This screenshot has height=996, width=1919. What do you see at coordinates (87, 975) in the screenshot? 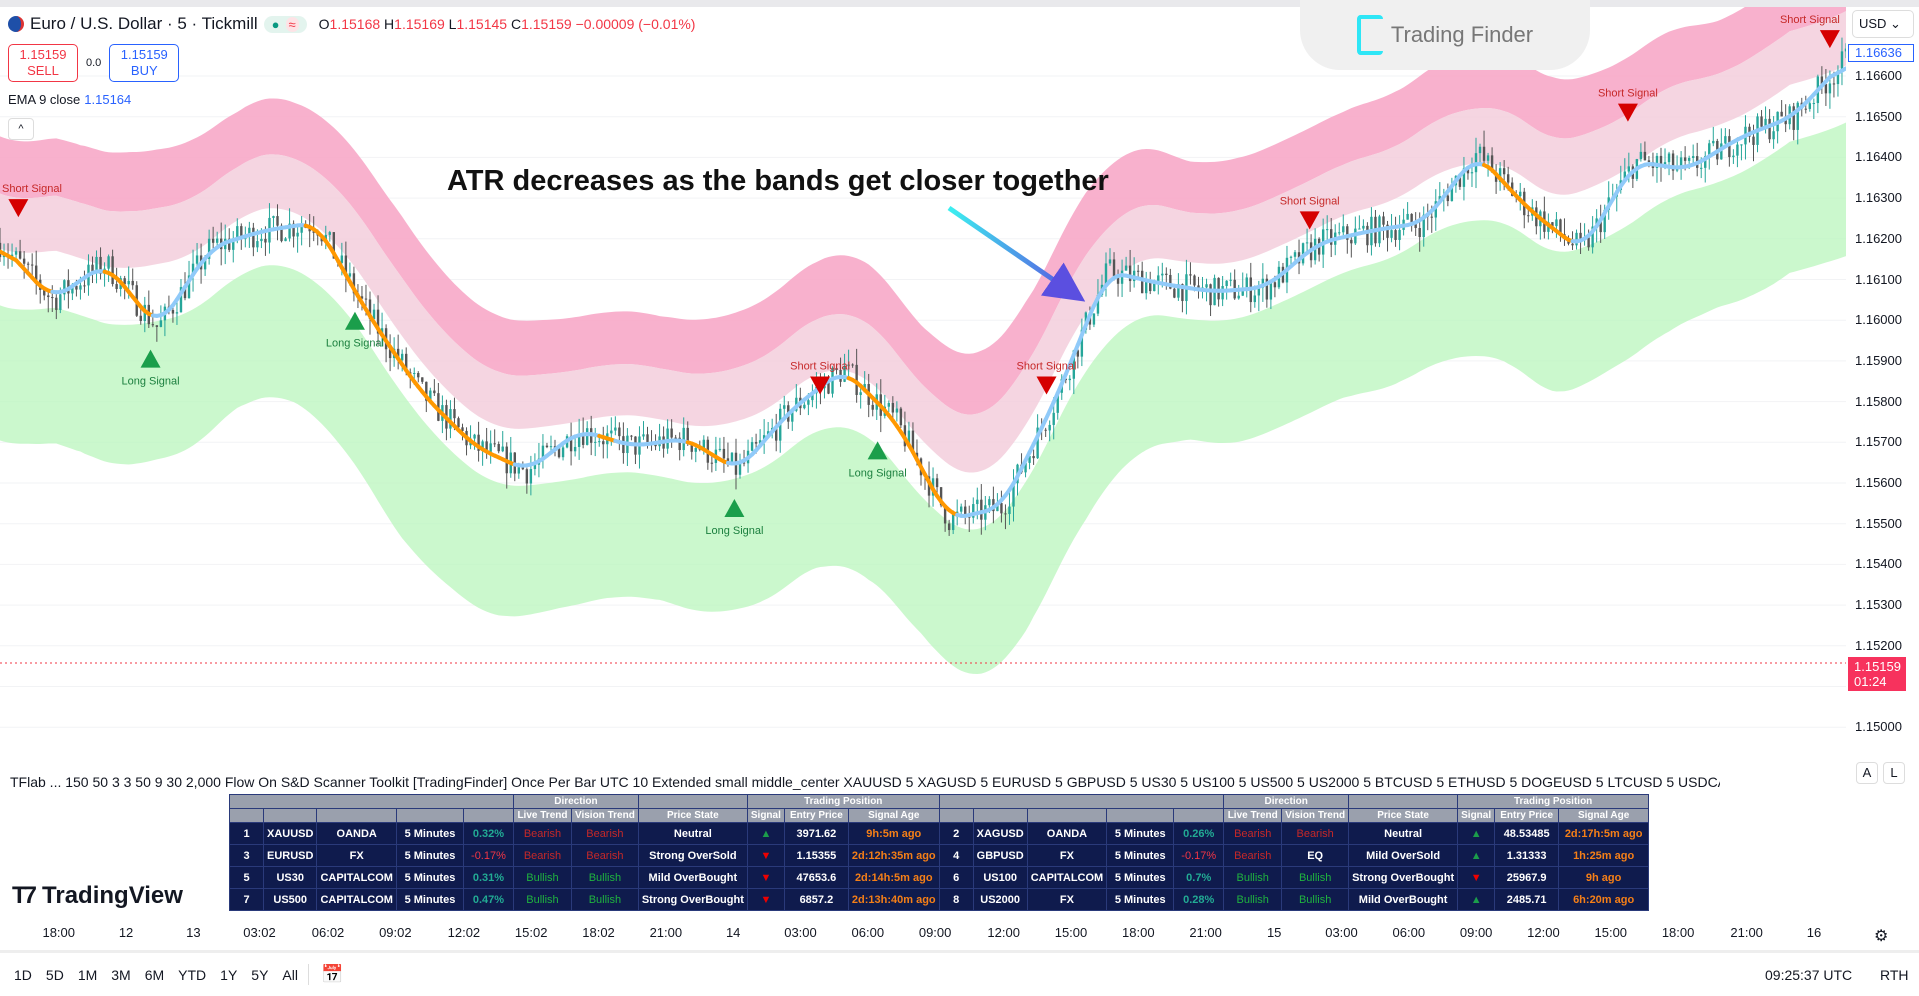
I see `range-1m: 1M` at bounding box center [87, 975].